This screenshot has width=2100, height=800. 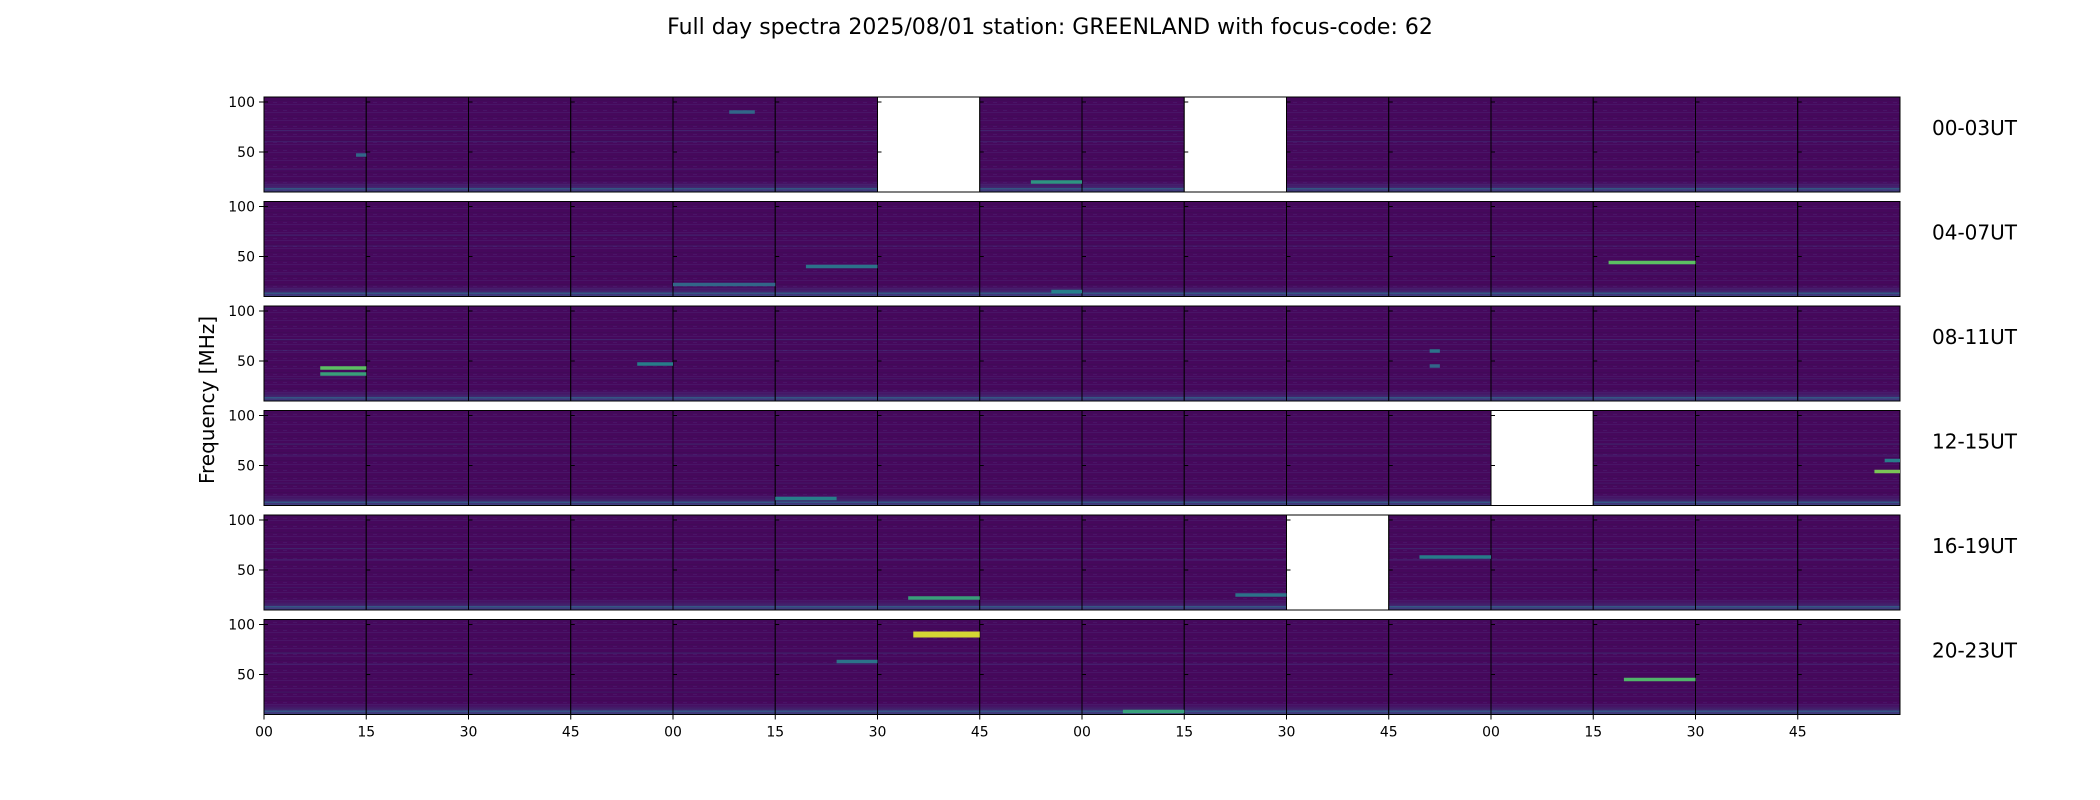 What do you see at coordinates (1798, 733) in the screenshot?
I see `x-tick-label: 45` at bounding box center [1798, 733].